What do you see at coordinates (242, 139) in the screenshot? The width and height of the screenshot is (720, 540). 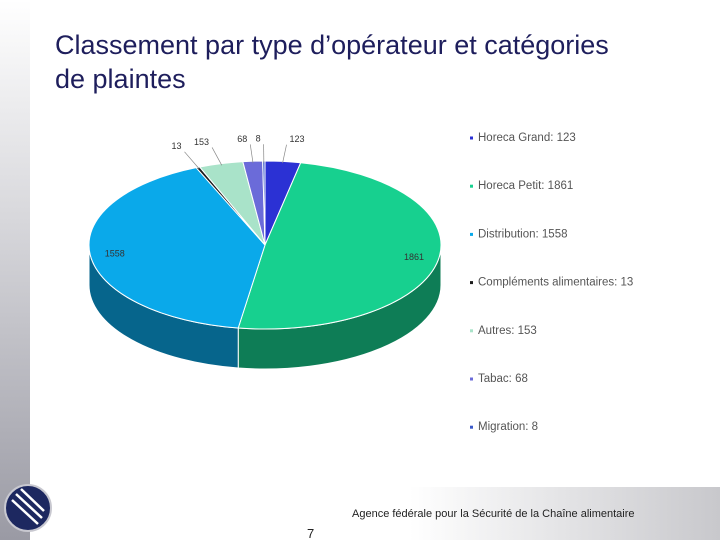 I see `data-label: 68` at bounding box center [242, 139].